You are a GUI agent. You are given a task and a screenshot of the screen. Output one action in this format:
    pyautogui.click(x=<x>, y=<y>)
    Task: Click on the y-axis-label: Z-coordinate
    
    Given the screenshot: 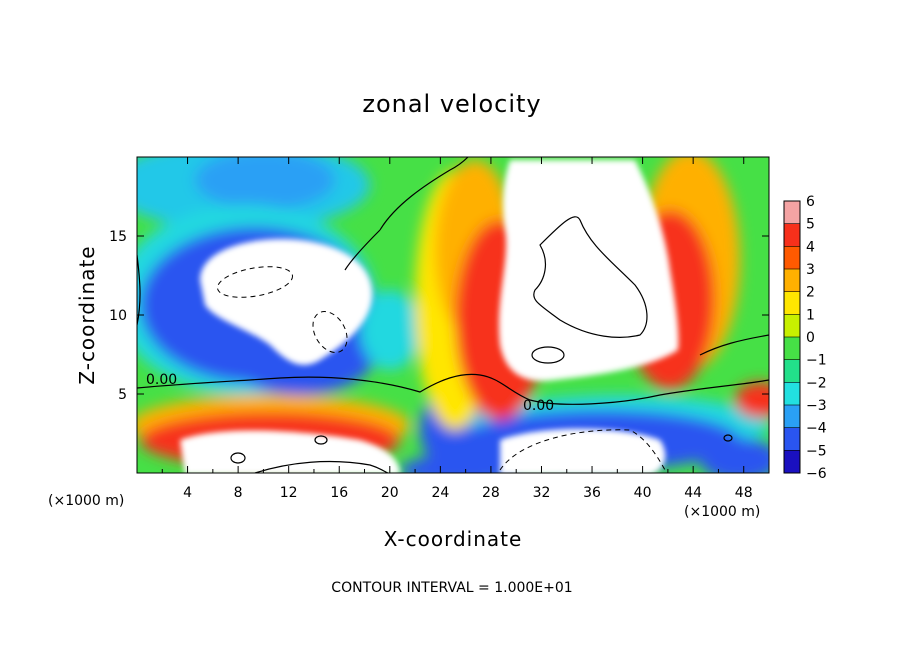 What is the action you would take?
    pyautogui.click(x=87, y=314)
    